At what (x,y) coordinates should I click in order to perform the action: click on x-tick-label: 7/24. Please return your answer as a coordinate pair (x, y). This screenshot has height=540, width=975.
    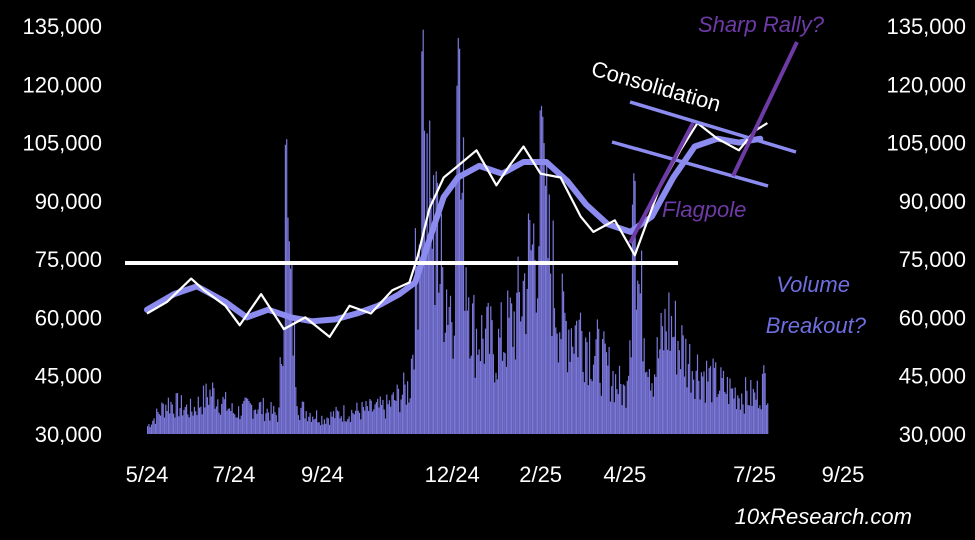
    Looking at the image, I should click on (234, 474).